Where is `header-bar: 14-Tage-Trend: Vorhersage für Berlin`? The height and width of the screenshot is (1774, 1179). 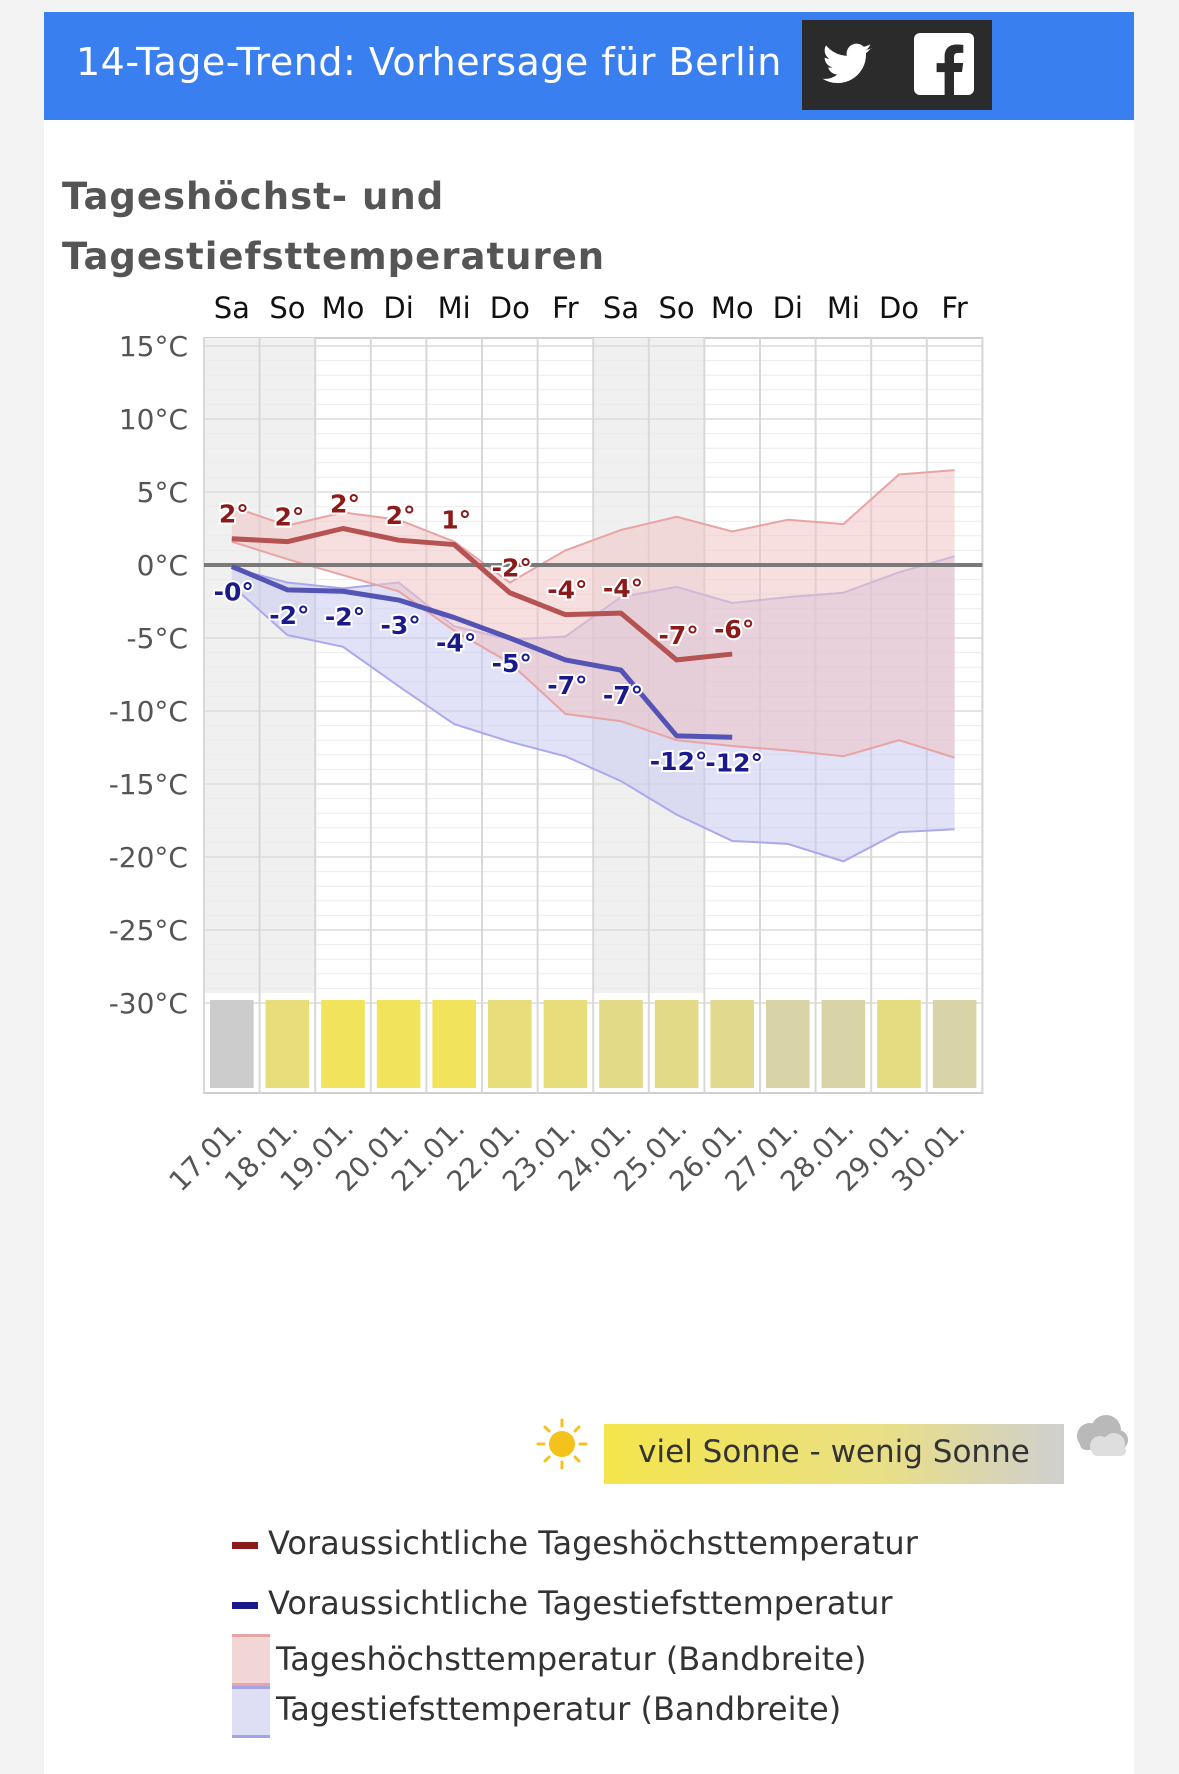
header-bar: 14-Tage-Trend: Vorhersage für Berlin is located at coordinates (589, 66).